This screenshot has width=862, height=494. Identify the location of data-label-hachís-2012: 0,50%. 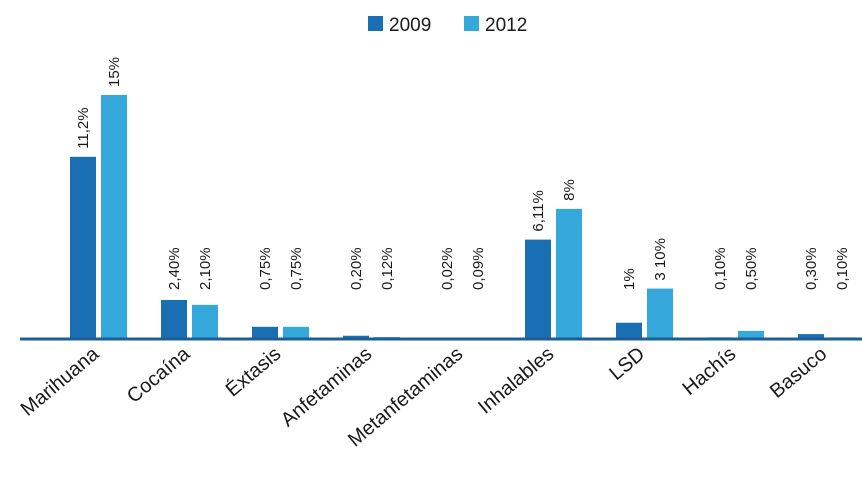
(751, 268).